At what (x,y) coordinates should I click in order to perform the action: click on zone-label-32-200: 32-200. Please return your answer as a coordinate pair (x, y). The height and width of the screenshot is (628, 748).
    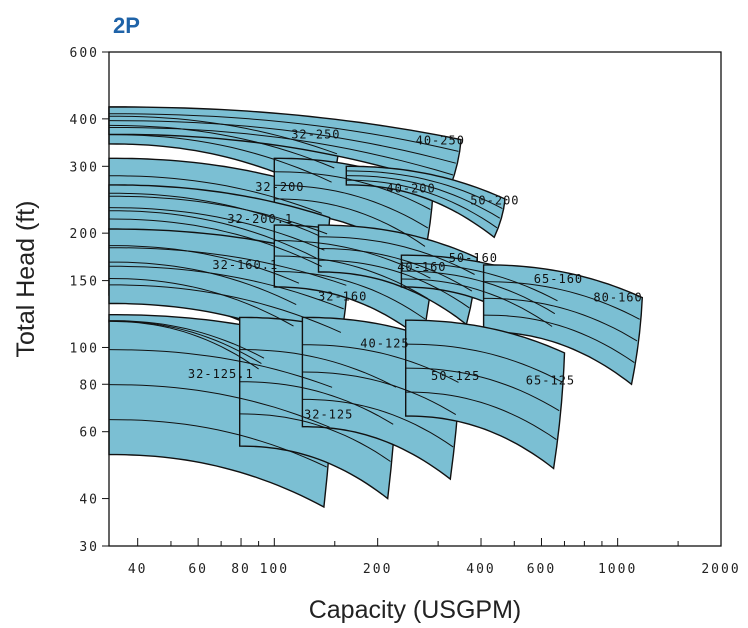
    Looking at the image, I should click on (279, 187).